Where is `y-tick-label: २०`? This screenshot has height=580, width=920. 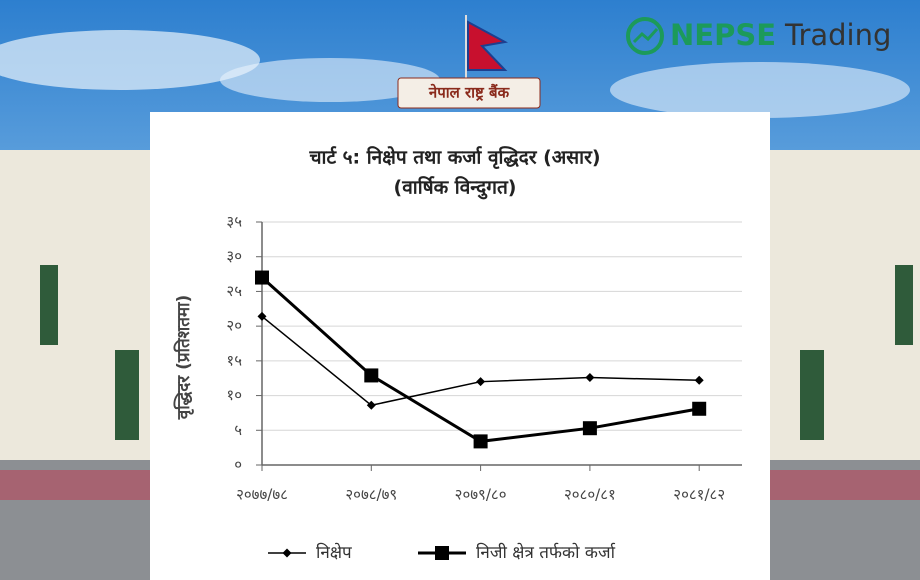 y-tick-label: २० is located at coordinates (234, 326).